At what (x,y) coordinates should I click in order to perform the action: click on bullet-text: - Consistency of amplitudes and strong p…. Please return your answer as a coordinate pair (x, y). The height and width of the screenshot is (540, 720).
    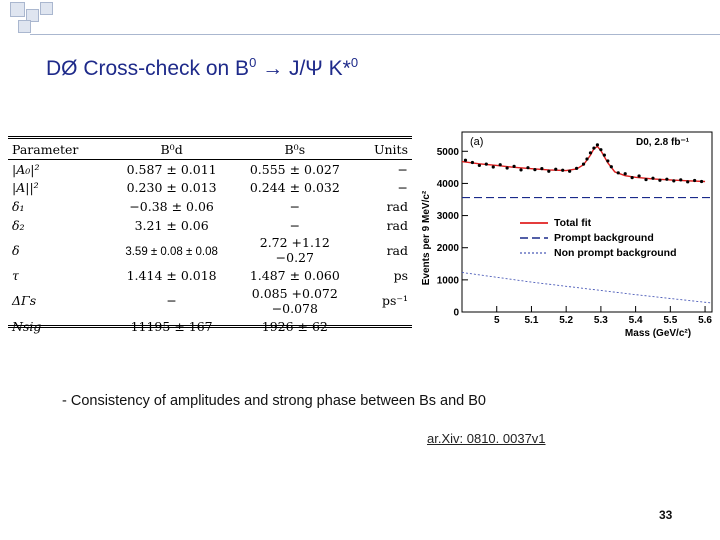
    Looking at the image, I should click on (274, 401).